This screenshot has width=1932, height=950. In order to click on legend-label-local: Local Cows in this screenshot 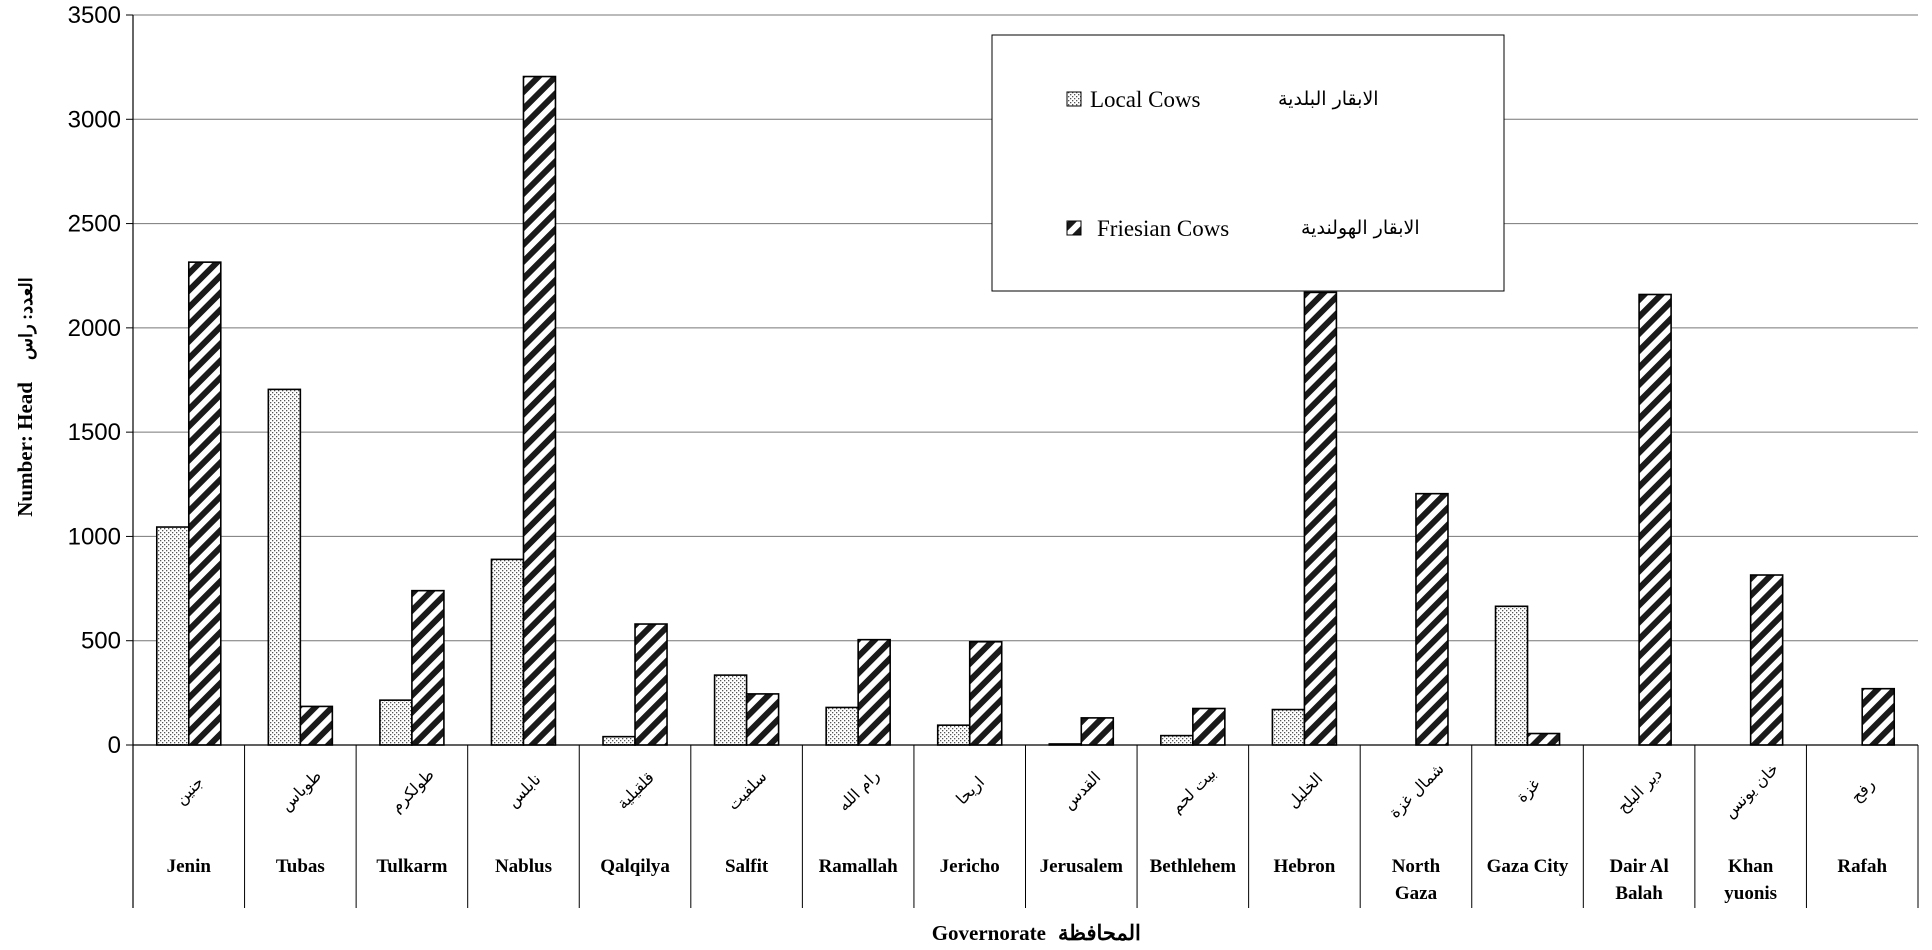, I will do `click(1145, 99)`.